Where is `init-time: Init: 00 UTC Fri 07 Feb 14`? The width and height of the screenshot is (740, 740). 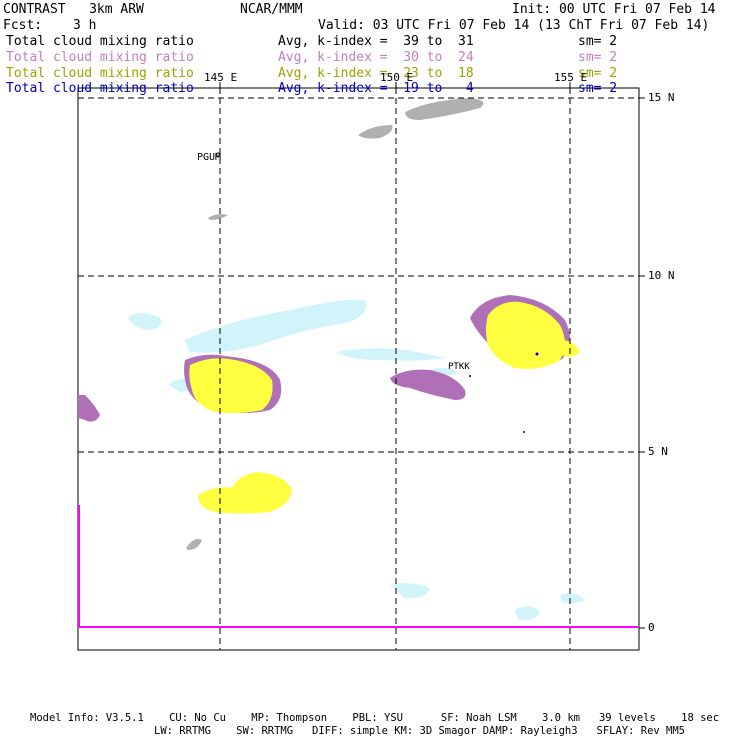 init-time: Init: 00 UTC Fri 07 Feb 14 is located at coordinates (614, 9).